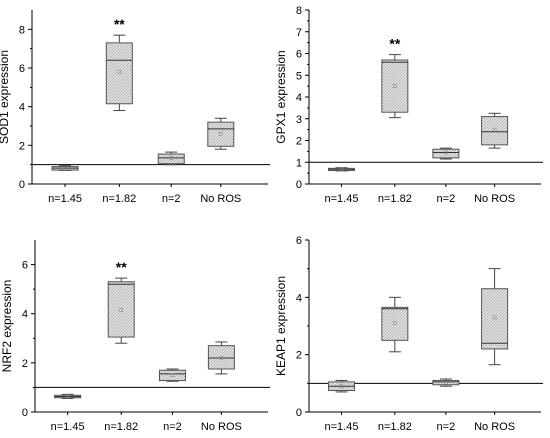  Describe the element at coordinates (281, 326) in the screenshot. I see `y-axis-label: KEAP1 expression` at that location.